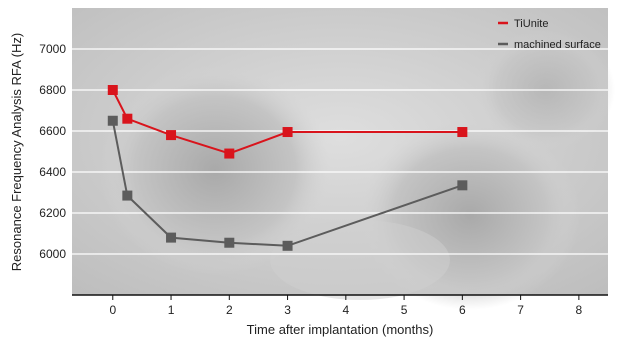  I want to click on x-tick-label: 7, so click(520, 310).